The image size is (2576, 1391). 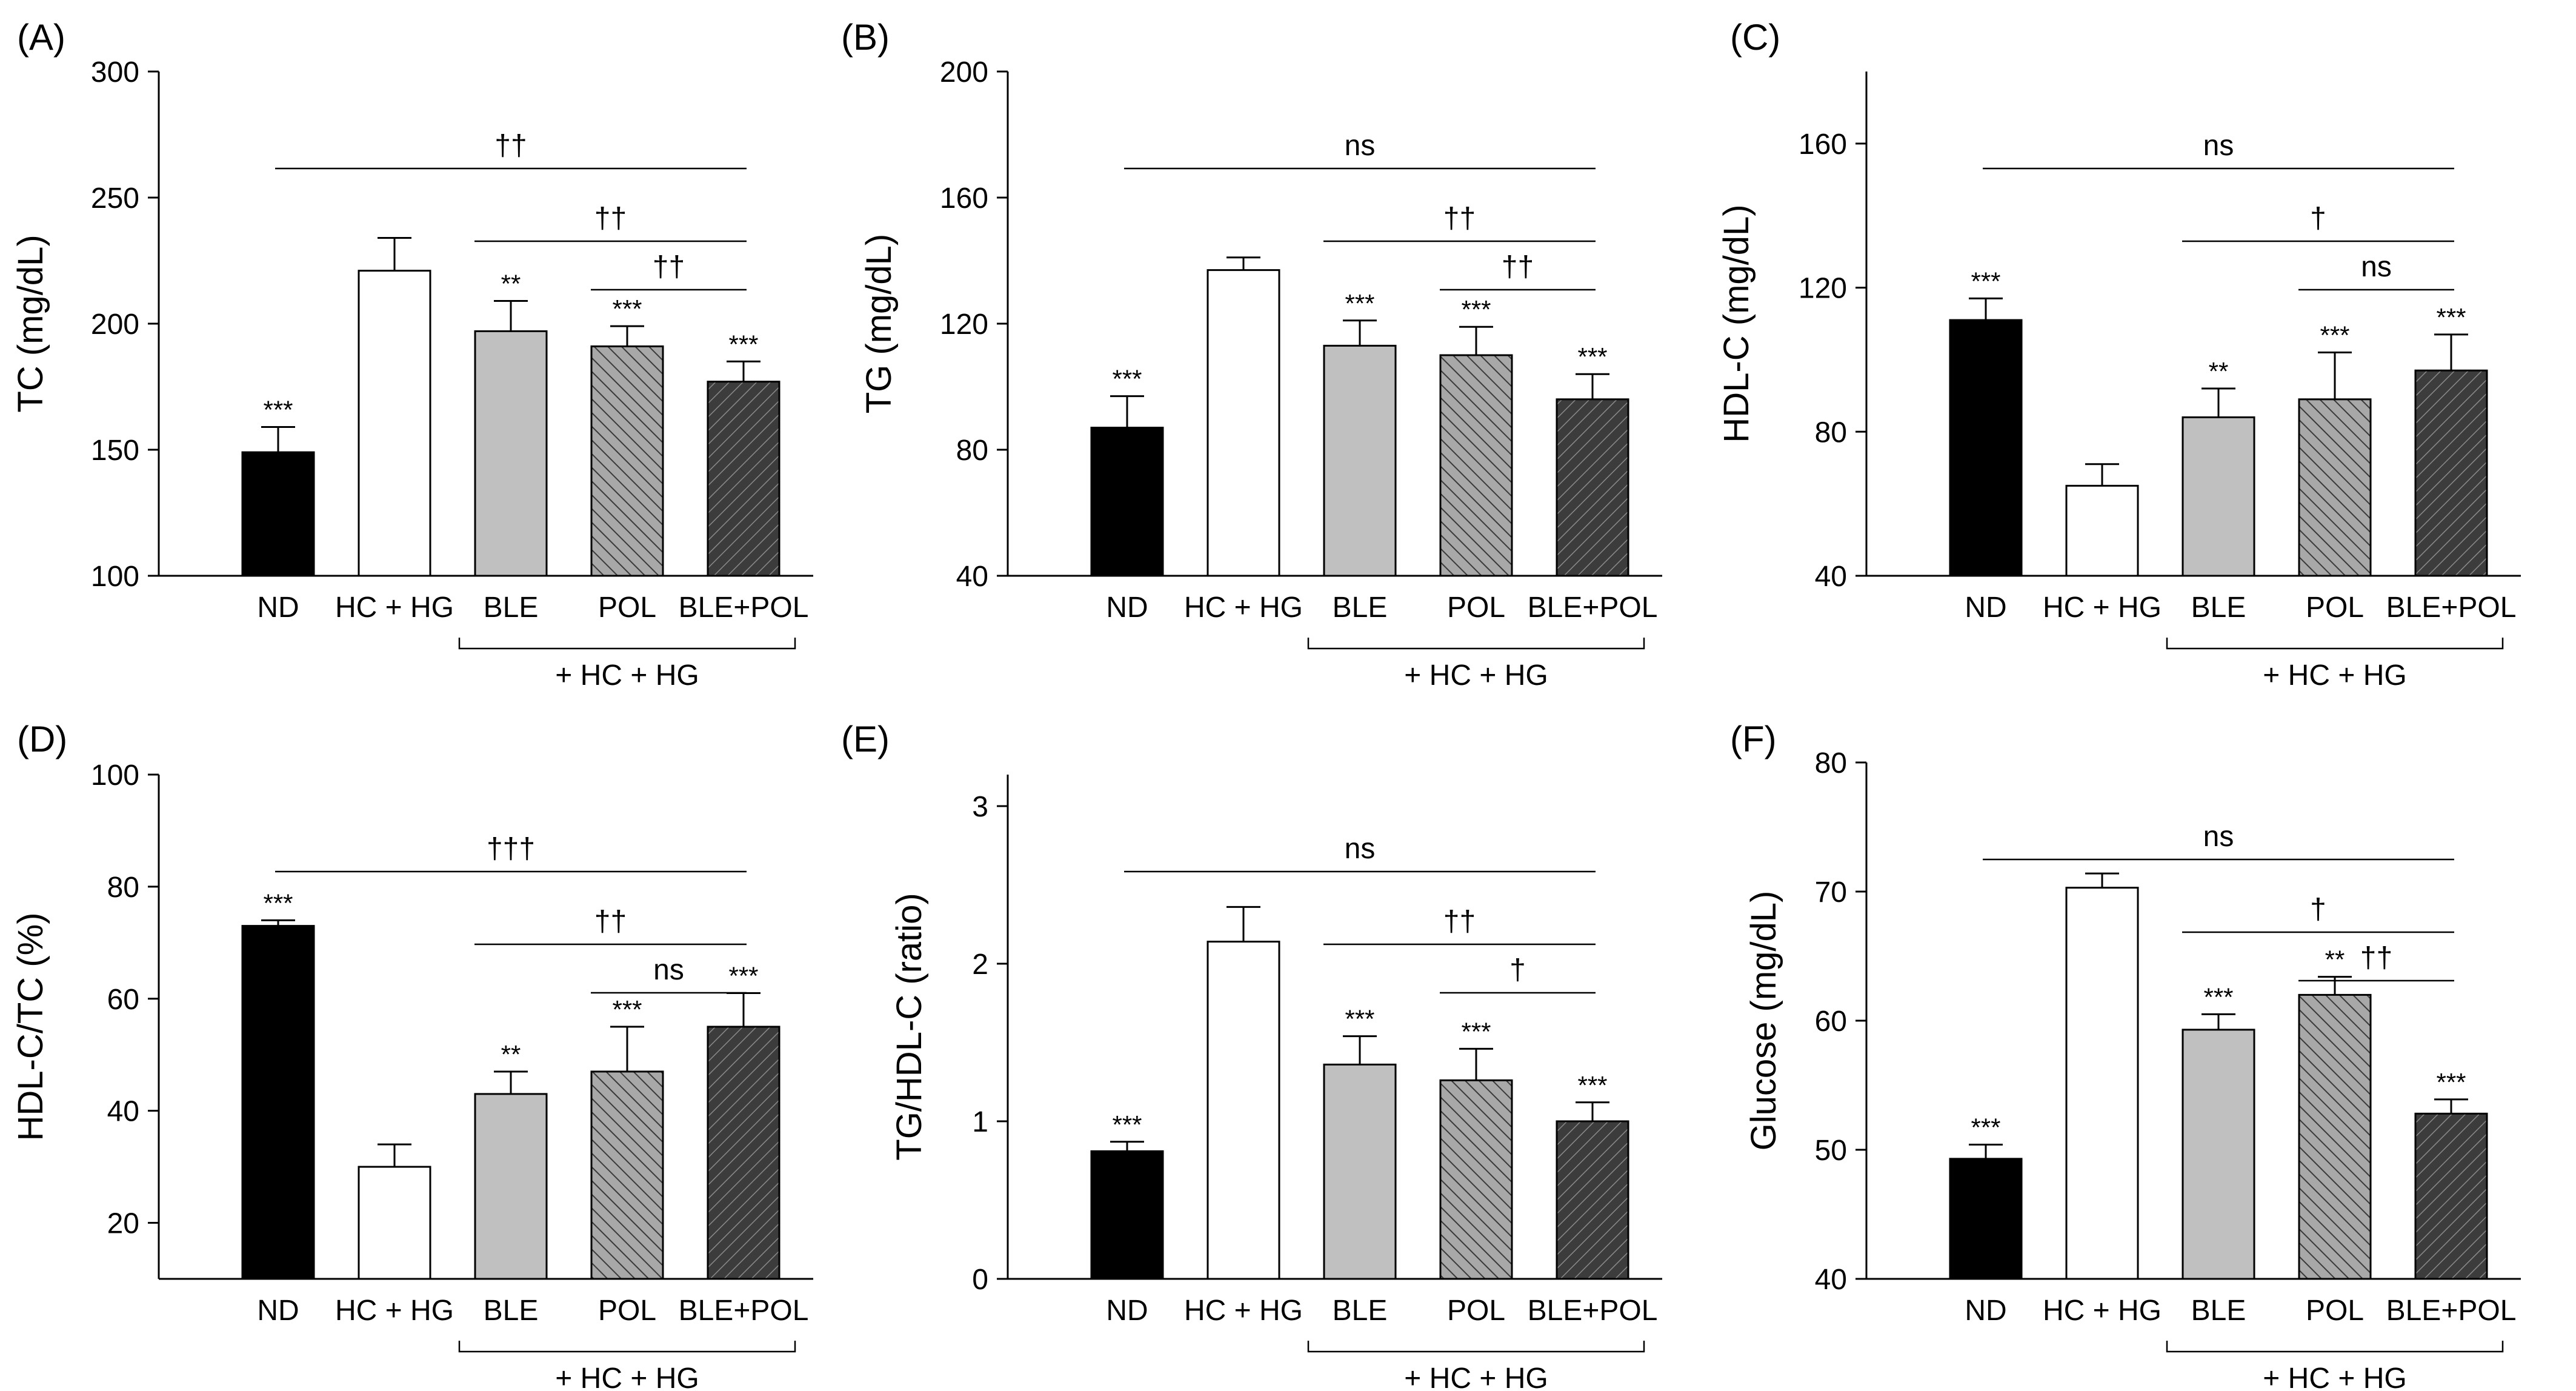 I want to click on y-tick-label: 0, so click(x=980, y=1280).